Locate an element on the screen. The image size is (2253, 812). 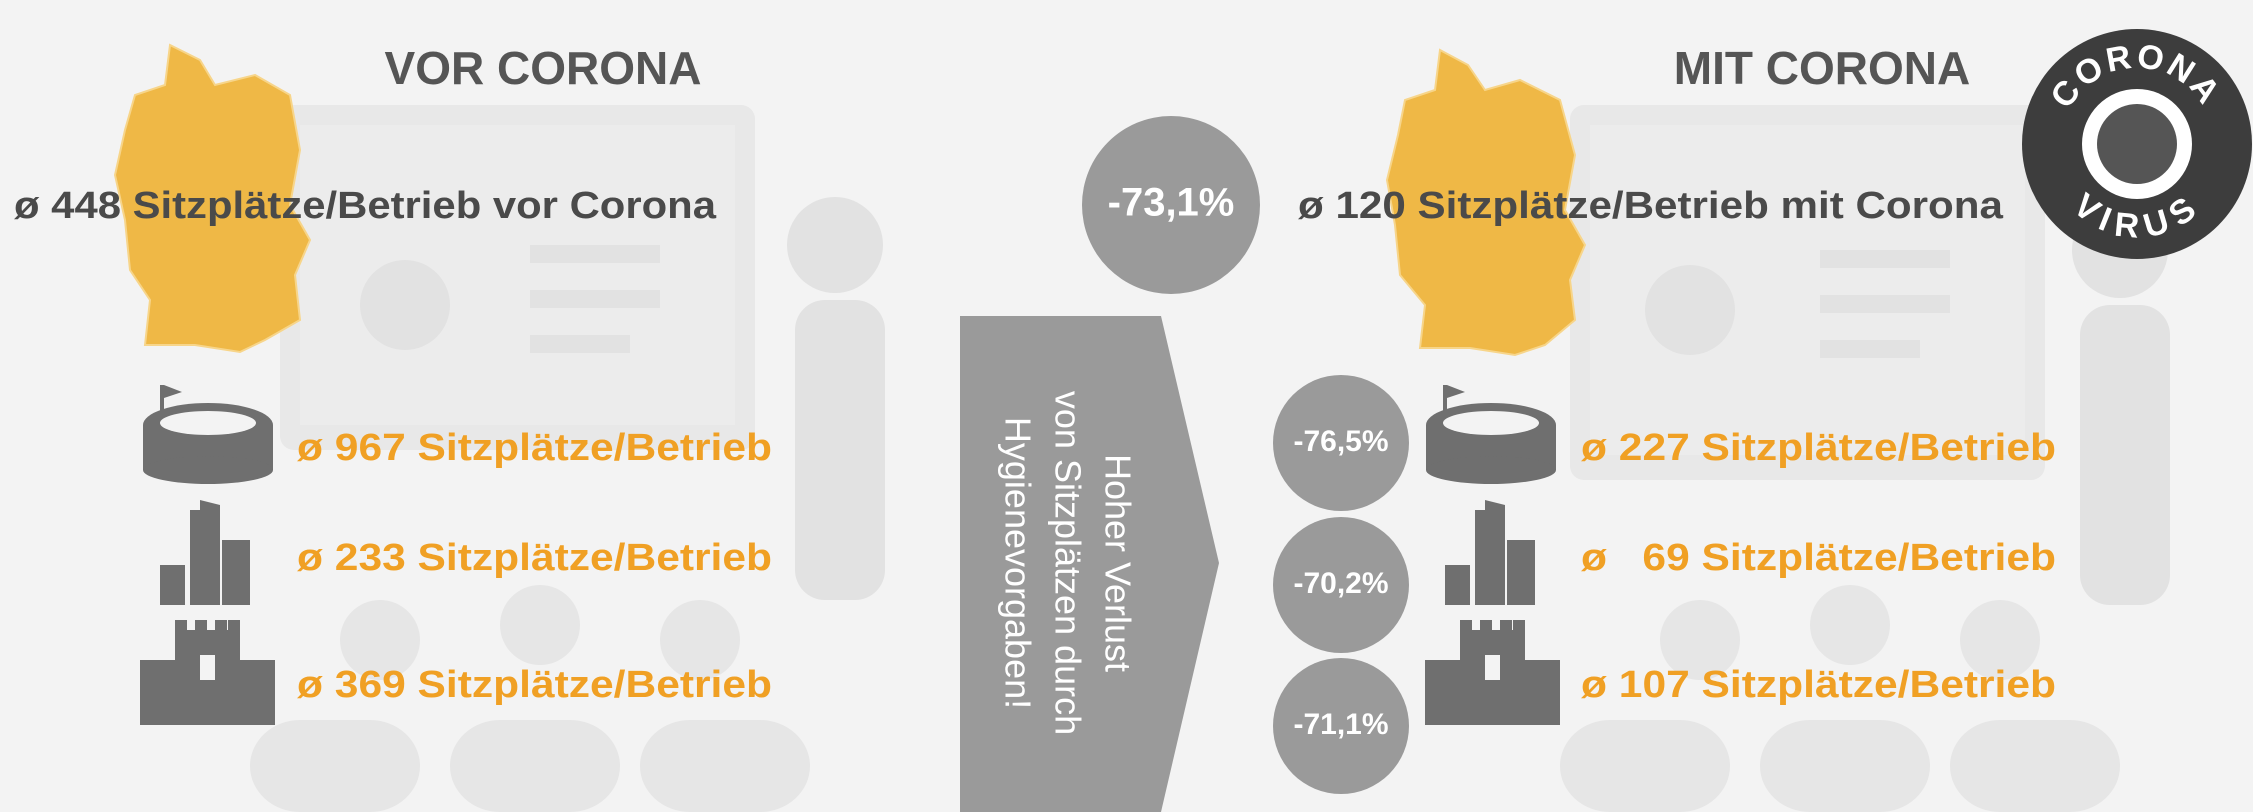
stat-row: ø 967 Sitzplätze/Betrieb is located at coordinates (534, 448).